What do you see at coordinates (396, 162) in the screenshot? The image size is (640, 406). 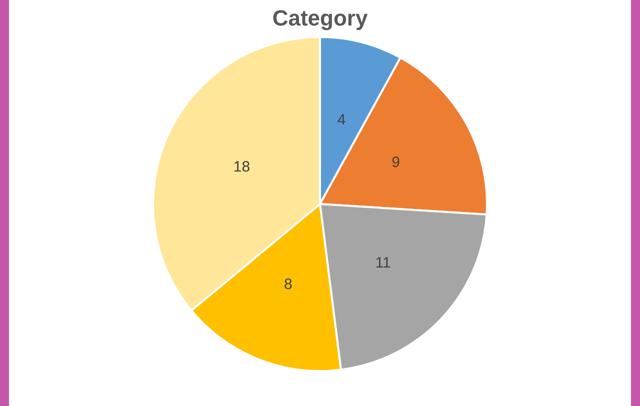 I see `data-label: 9` at bounding box center [396, 162].